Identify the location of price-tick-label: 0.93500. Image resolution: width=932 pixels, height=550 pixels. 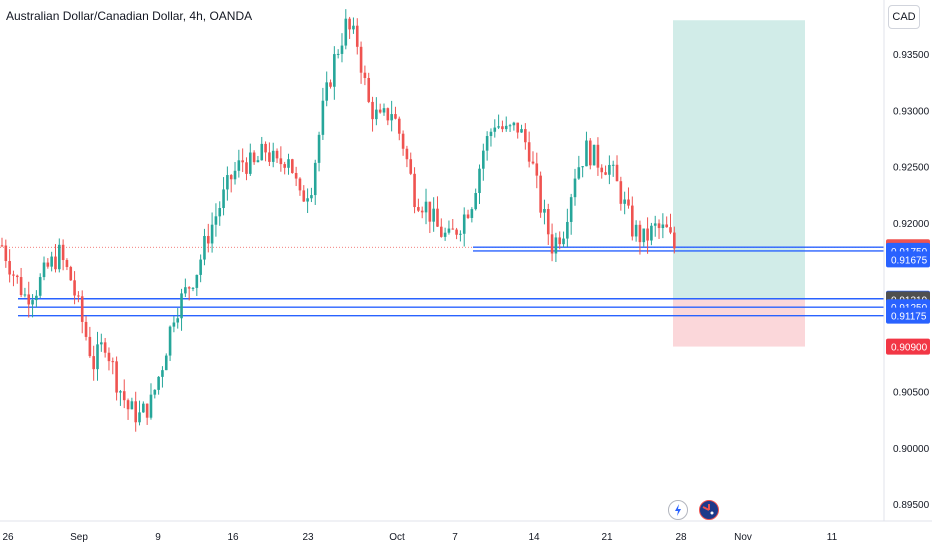
(911, 55).